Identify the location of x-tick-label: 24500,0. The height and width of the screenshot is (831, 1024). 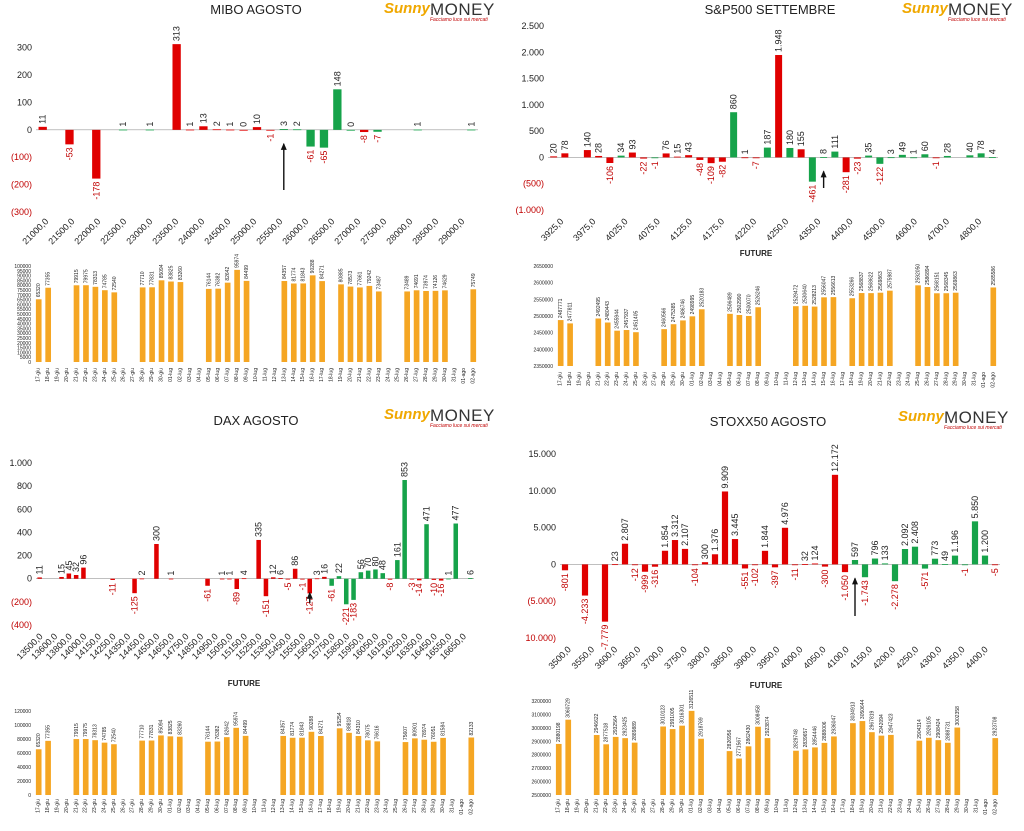
(217, 231).